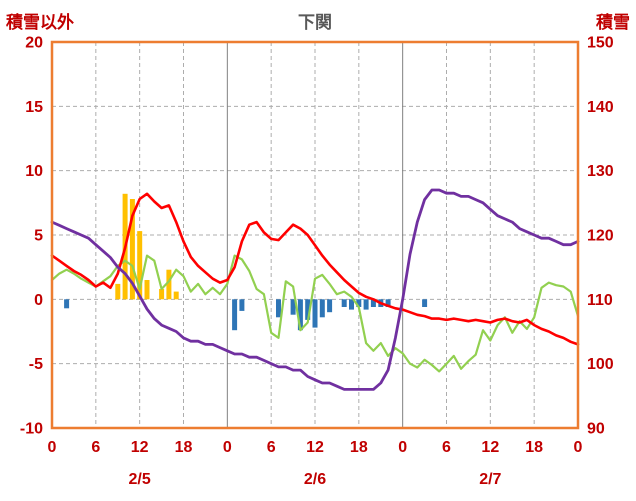 This screenshot has width=636, height=501. Describe the element at coordinates (490, 479) in the screenshot. I see `date-label: 2/7` at that location.